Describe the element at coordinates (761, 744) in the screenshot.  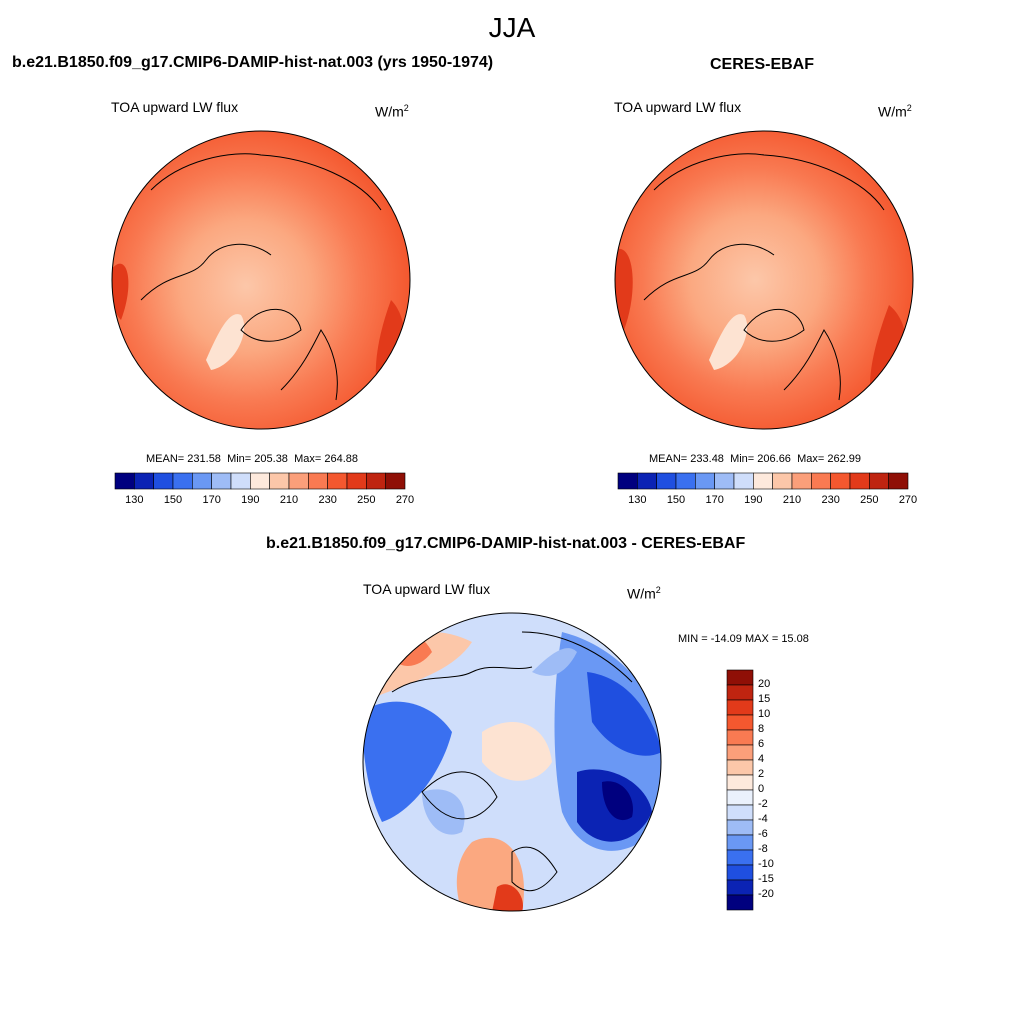
I see `colorbar-tick-label: 6` at that location.